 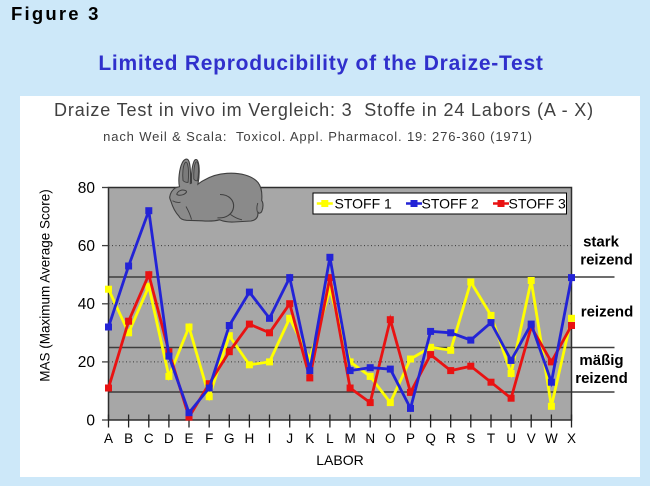 I want to click on svg-text: STOFF 3, so click(x=538, y=204).